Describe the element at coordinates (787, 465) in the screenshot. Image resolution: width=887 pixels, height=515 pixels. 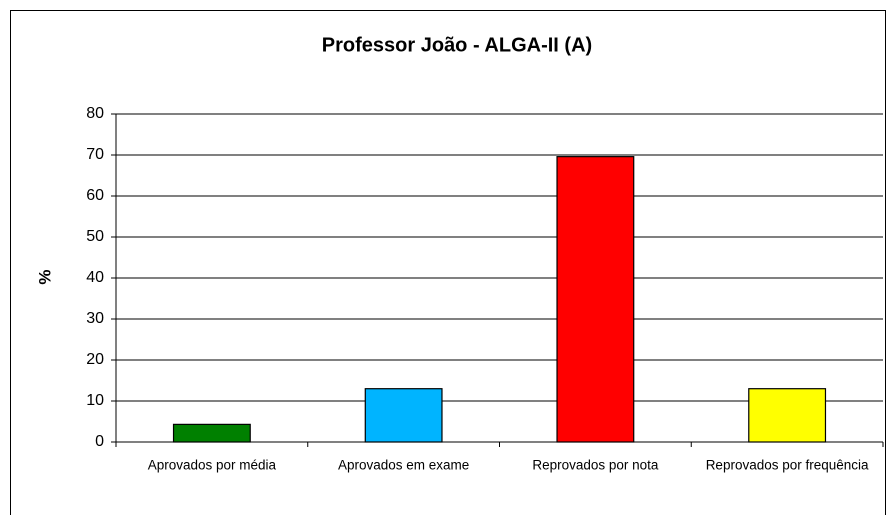
I see `x-tick-label: Reprovados por frequência` at that location.